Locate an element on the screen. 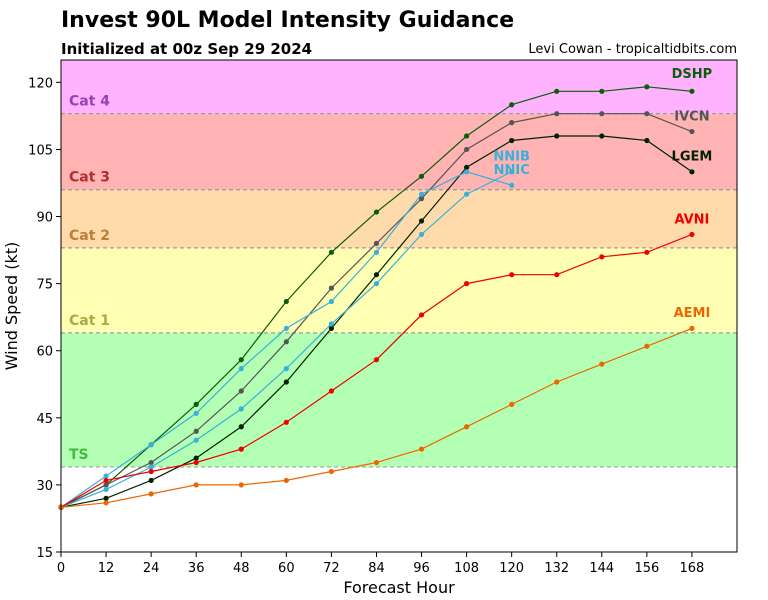 Image resolution: width=768 pixels, height=600 pixels. y-tick-label: 15 is located at coordinates (44, 553).